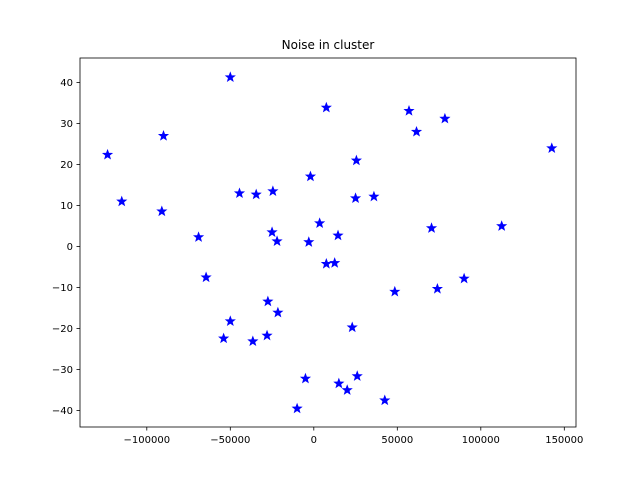 This screenshot has width=640, height=485. Describe the element at coordinates (328, 45) in the screenshot. I see `chart-title: Noise in cluster` at that location.